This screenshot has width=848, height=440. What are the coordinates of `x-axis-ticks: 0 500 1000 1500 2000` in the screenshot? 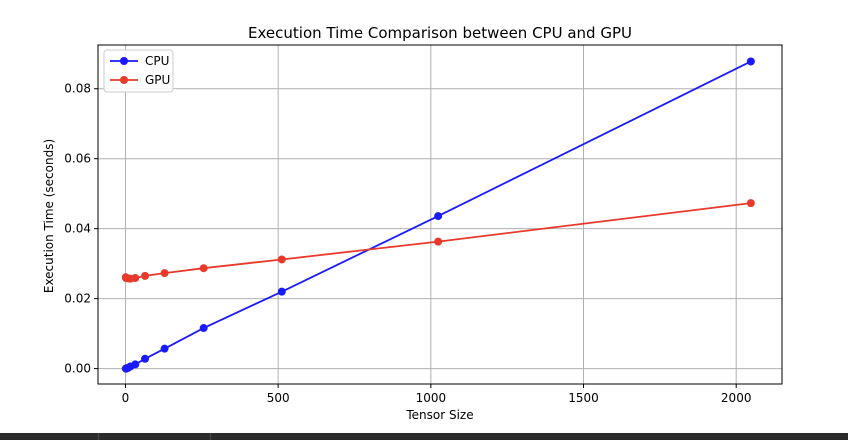 It's located at (437, 394).